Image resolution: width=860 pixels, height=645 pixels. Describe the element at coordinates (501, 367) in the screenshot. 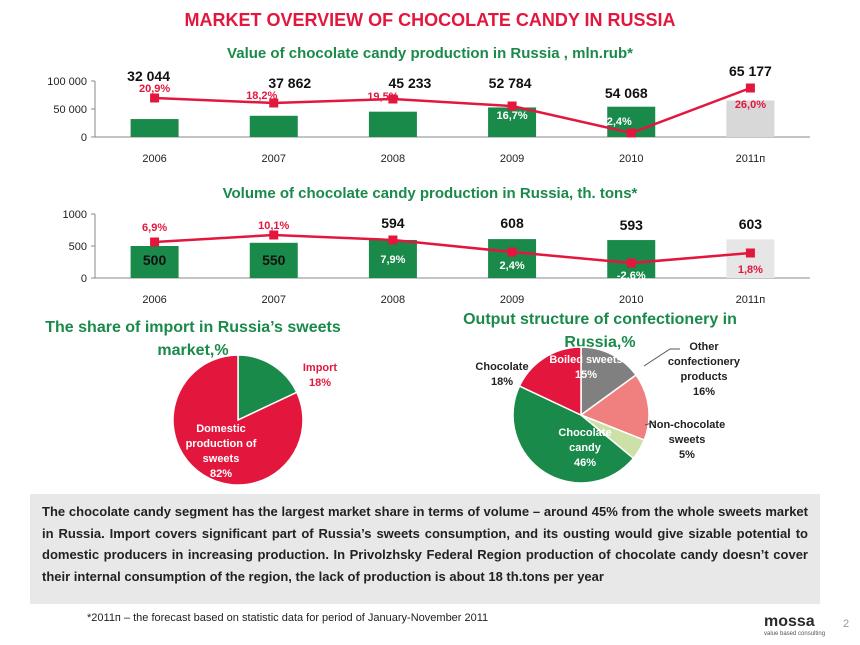

I see `chocolate-label: Chocolate` at that location.